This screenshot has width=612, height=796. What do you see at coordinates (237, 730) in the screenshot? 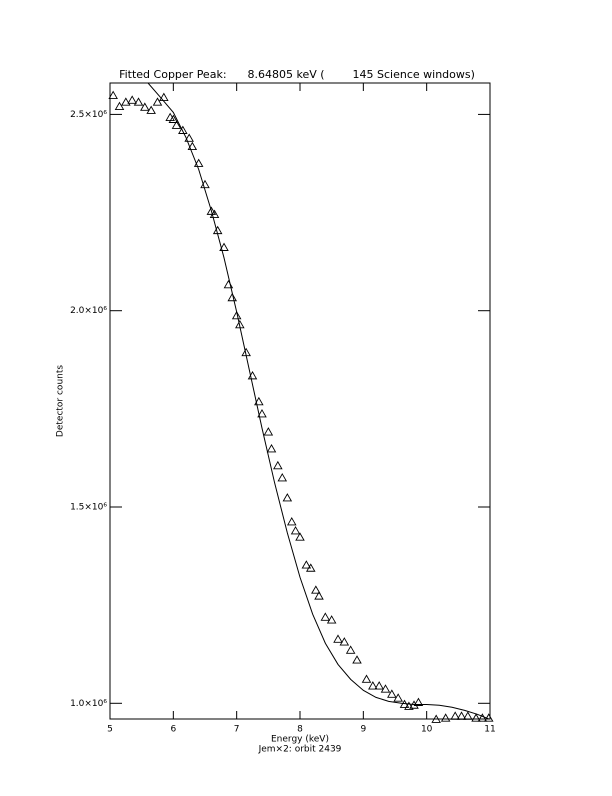
I see `x-tick-label: 7` at bounding box center [237, 730].